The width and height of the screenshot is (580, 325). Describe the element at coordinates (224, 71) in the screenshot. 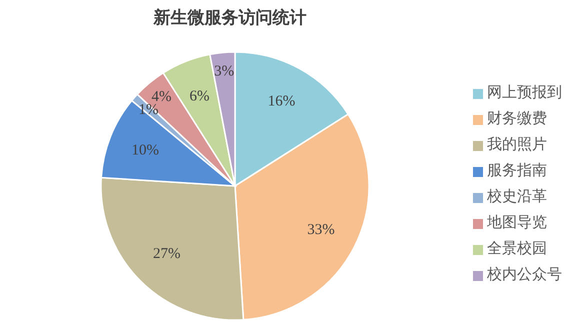

I see `data-label: 3%` at that location.